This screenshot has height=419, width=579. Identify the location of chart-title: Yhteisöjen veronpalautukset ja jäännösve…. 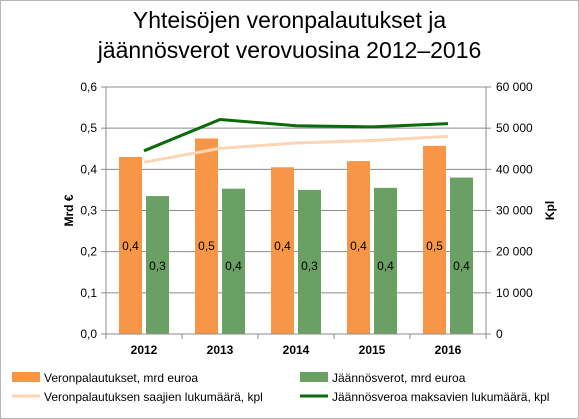
(289, 35).